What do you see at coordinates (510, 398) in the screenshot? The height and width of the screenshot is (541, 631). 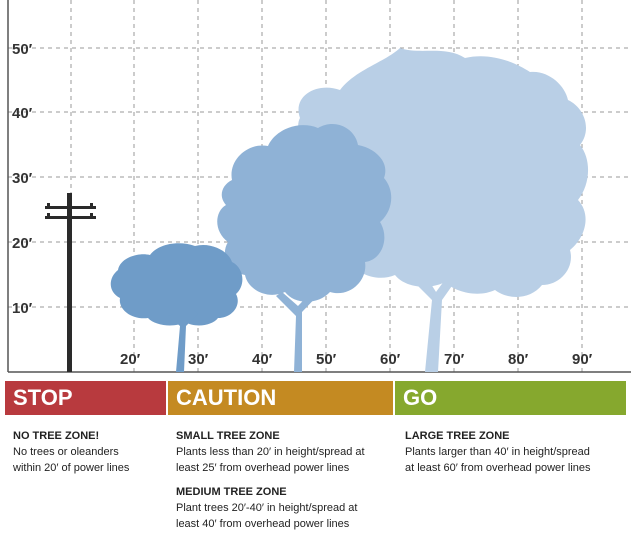 I see `go-zone-bar: GO` at bounding box center [510, 398].